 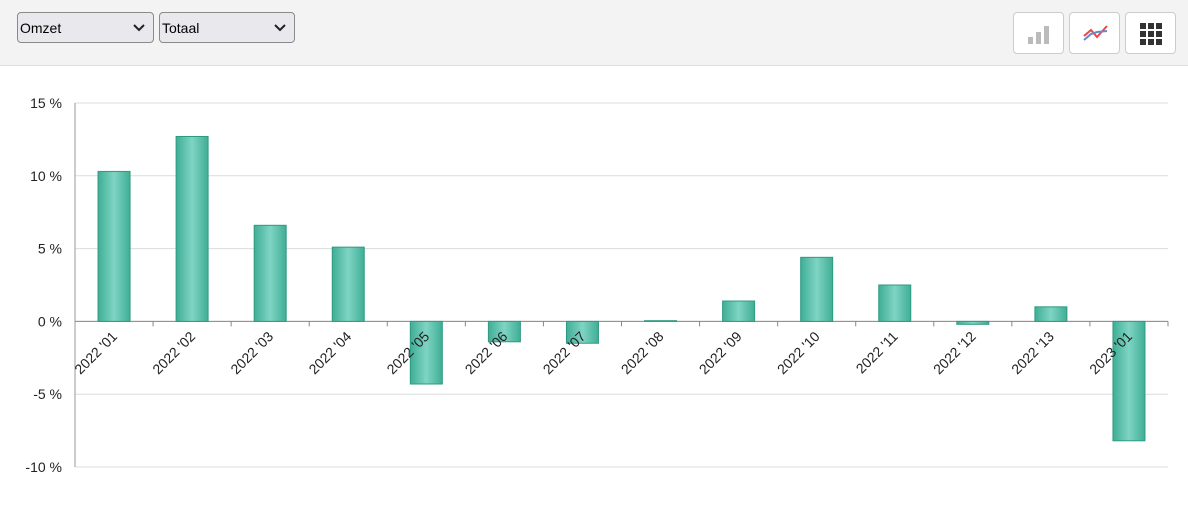 What do you see at coordinates (46, 176) in the screenshot?
I see `y-tick-label: 10 %` at bounding box center [46, 176].